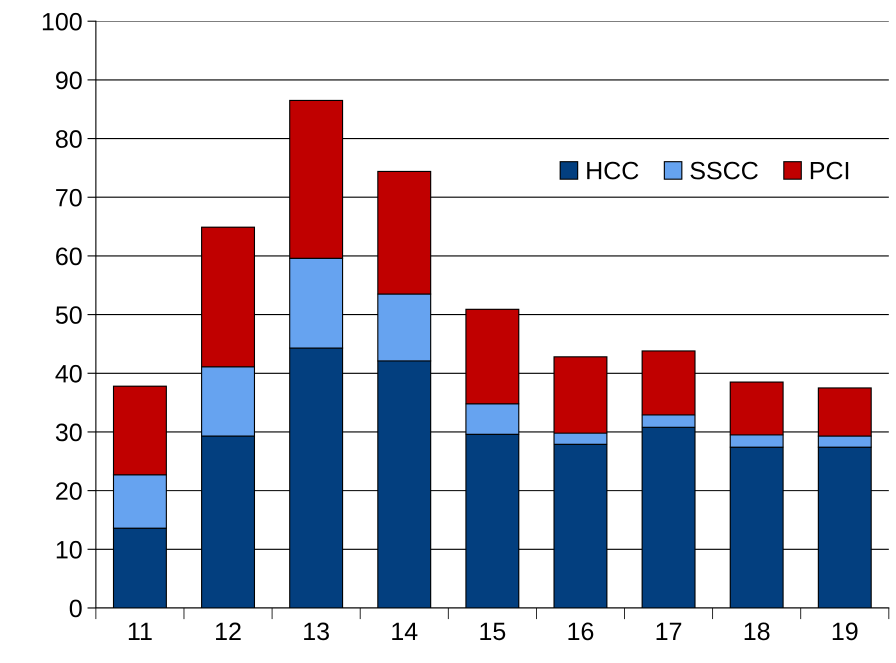 The image size is (896, 663). Describe the element at coordinates (69, 315) in the screenshot. I see `y-tick-label: 50` at that location.